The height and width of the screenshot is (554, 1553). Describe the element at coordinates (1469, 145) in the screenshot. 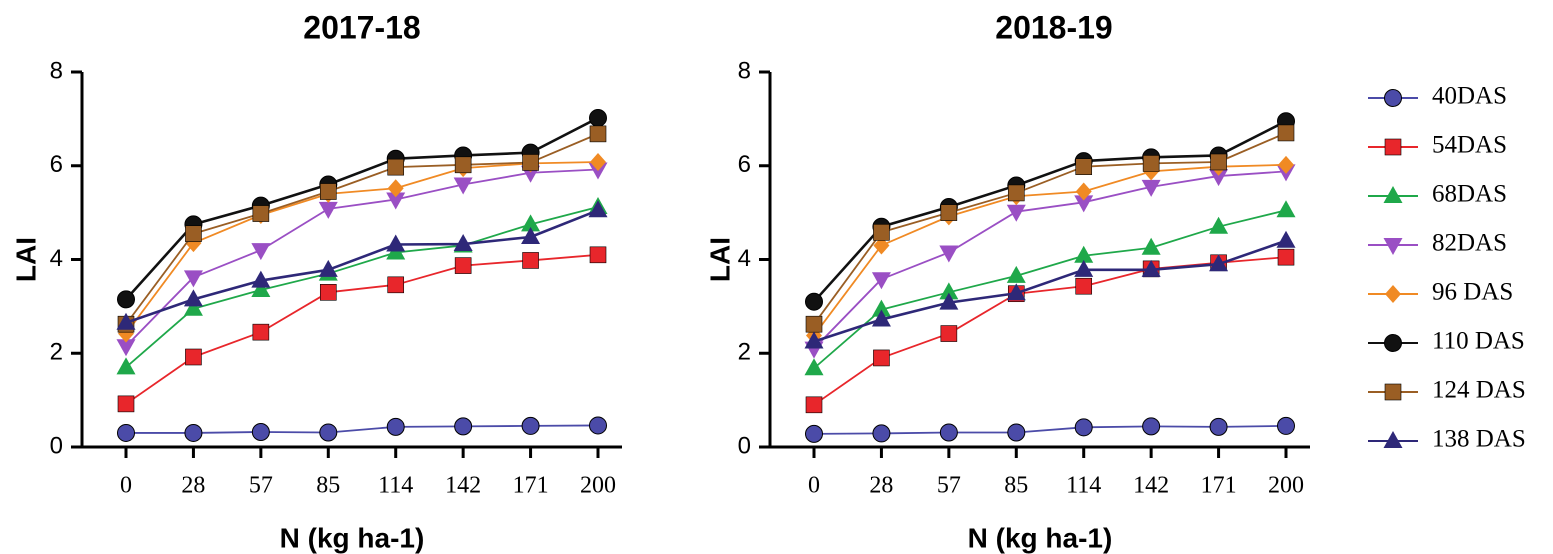

I see `legend-label: 54DAS` at that location.